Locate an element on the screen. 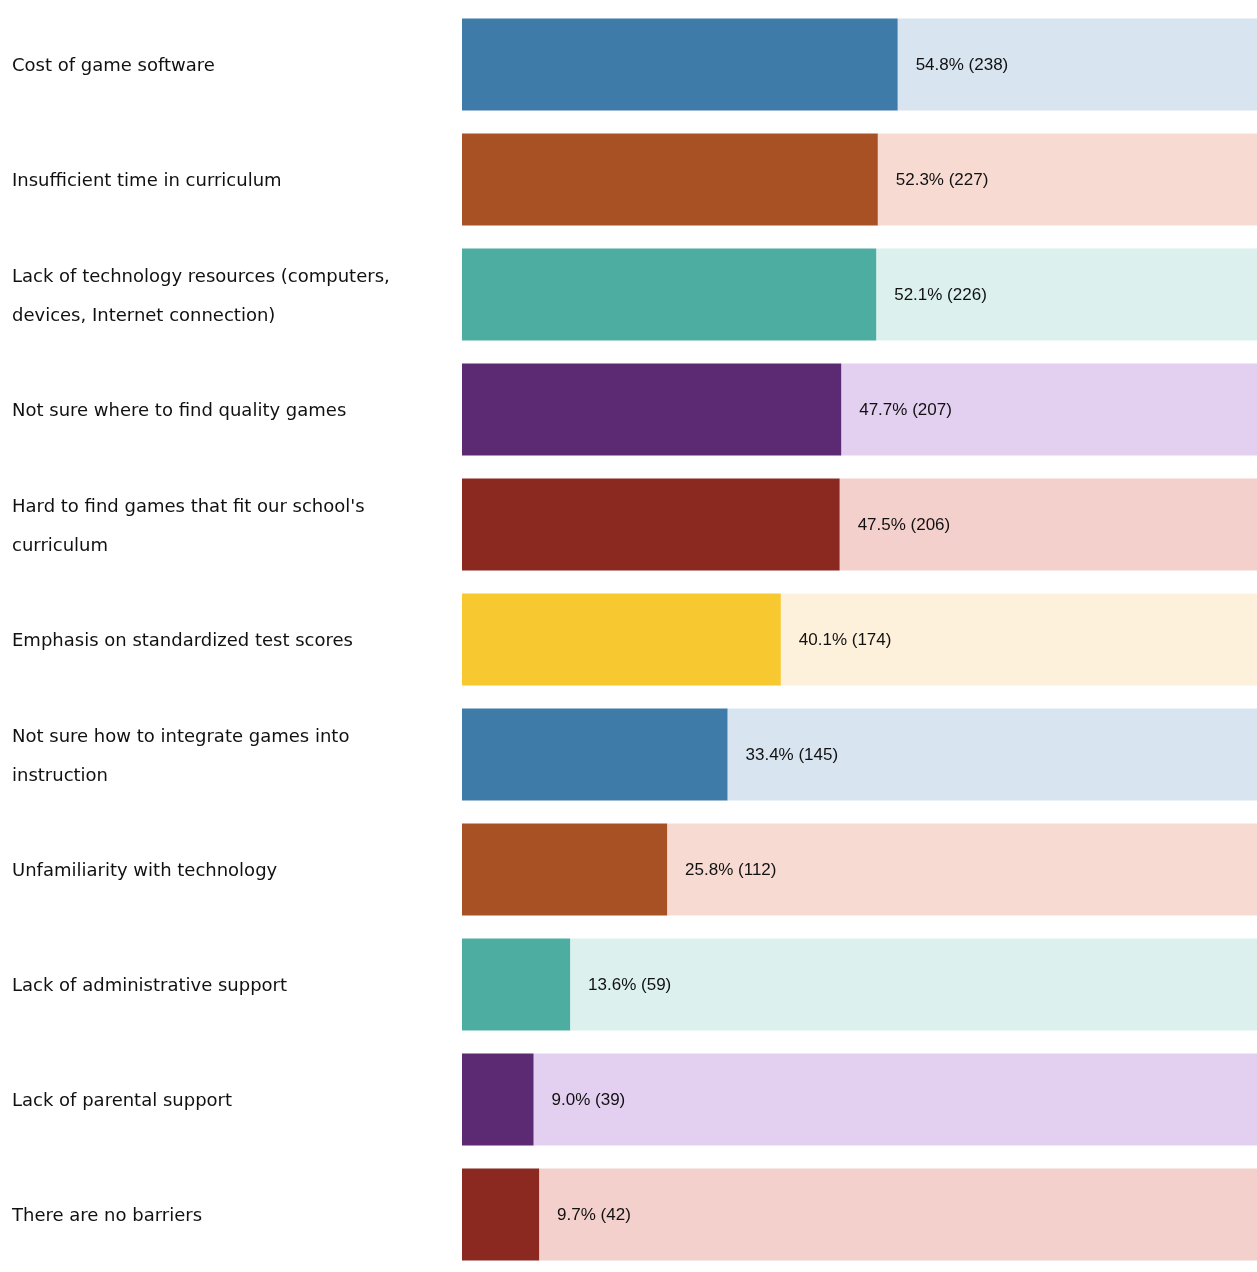 This screenshot has width=1257, height=1272. y-tick-label: Not sure how to integrate games into instruction is located at coordinates (184, 754).